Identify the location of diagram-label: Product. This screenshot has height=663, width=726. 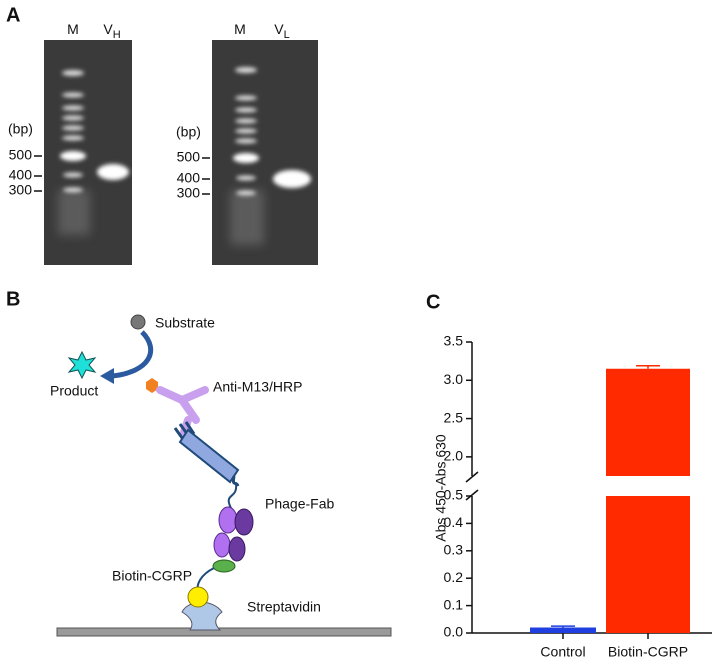
(74, 391).